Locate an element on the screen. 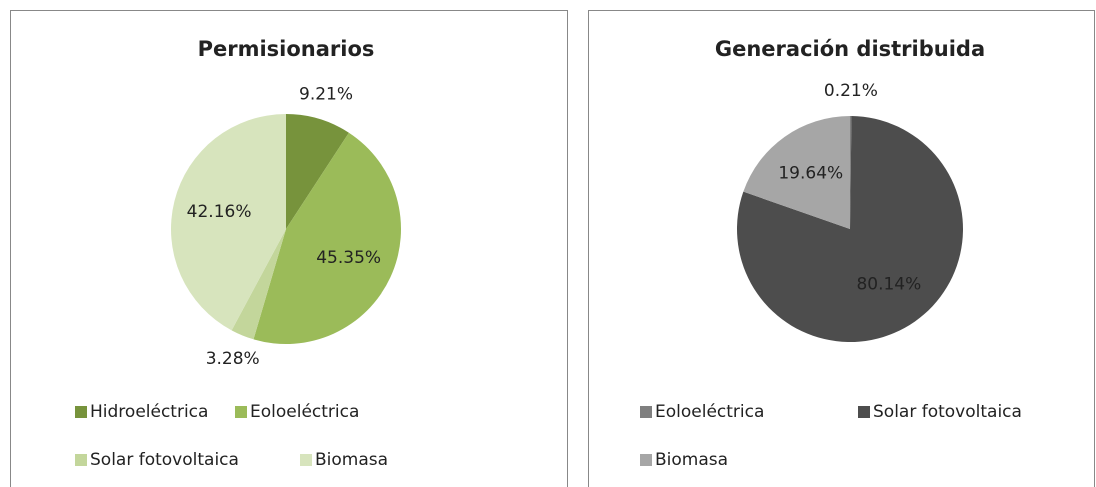 The width and height of the screenshot is (1096, 487). data-label: 80.14% is located at coordinates (888, 285).